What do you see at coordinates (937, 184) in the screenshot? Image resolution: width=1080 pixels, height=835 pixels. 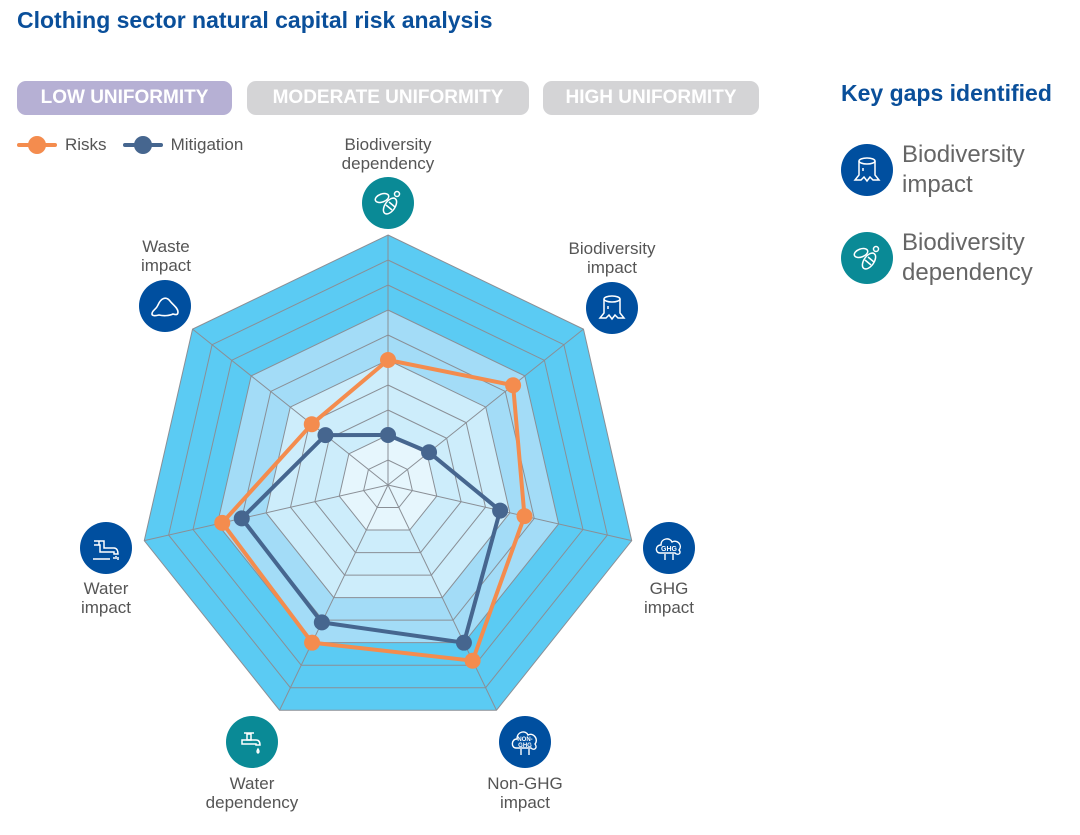 I see `key-gap-label: impact` at bounding box center [937, 184].